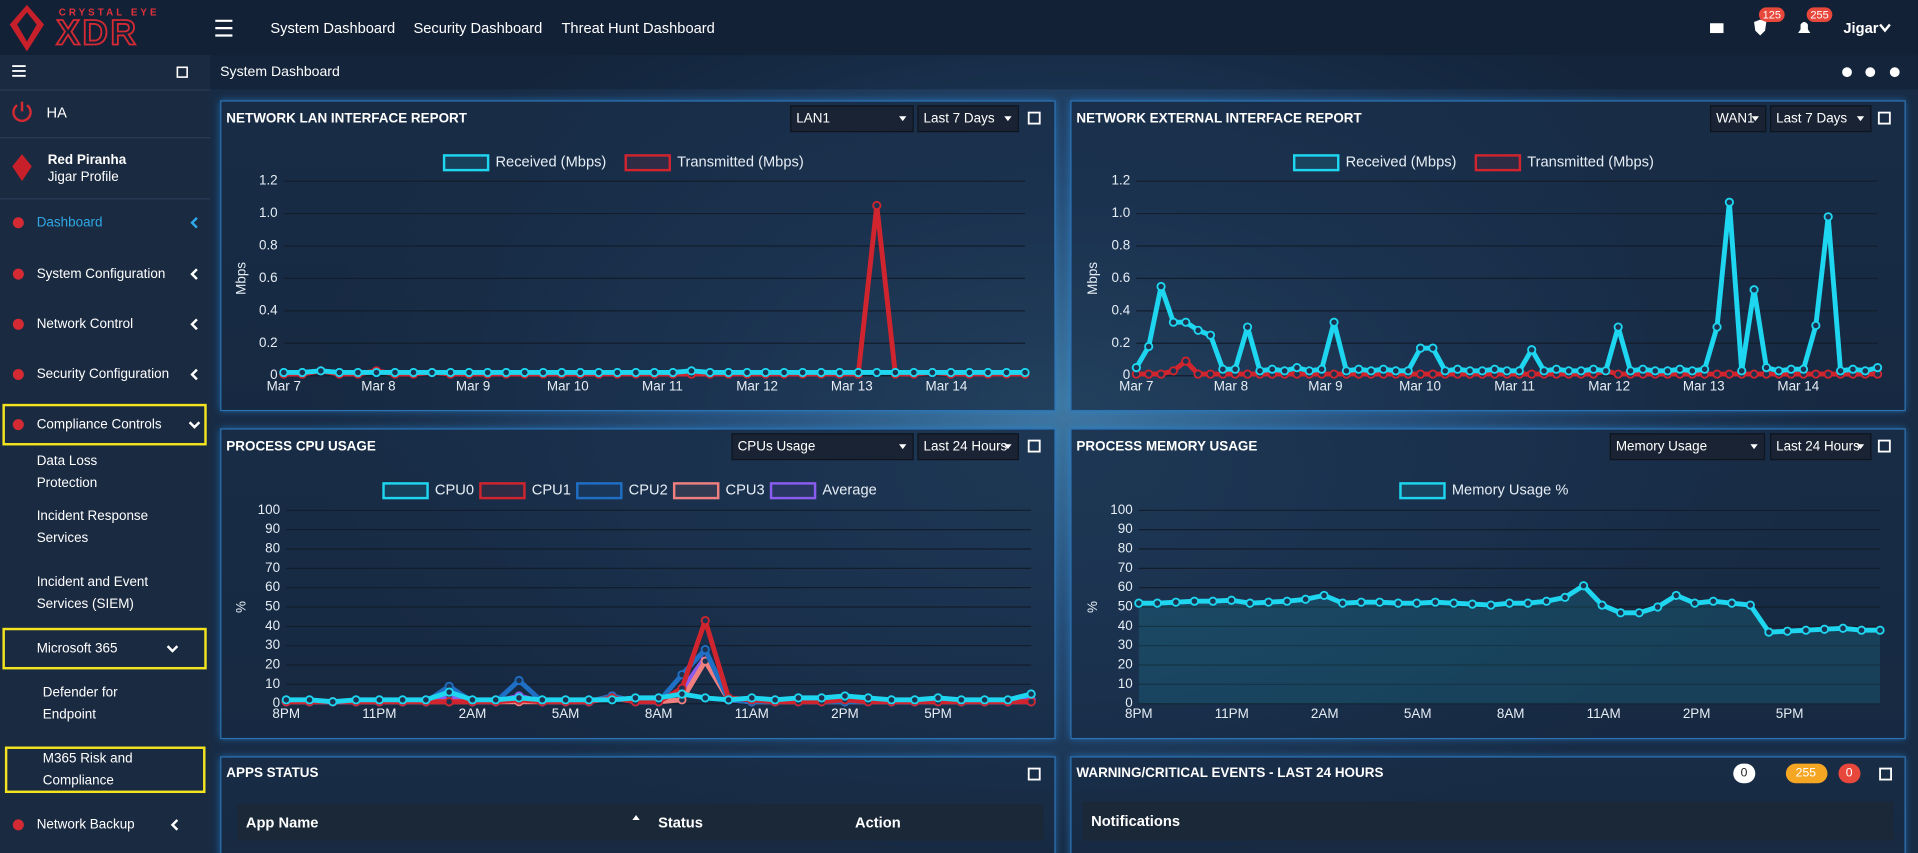  I want to click on panel-title: PROCESS CPU USAGE, so click(301, 447).